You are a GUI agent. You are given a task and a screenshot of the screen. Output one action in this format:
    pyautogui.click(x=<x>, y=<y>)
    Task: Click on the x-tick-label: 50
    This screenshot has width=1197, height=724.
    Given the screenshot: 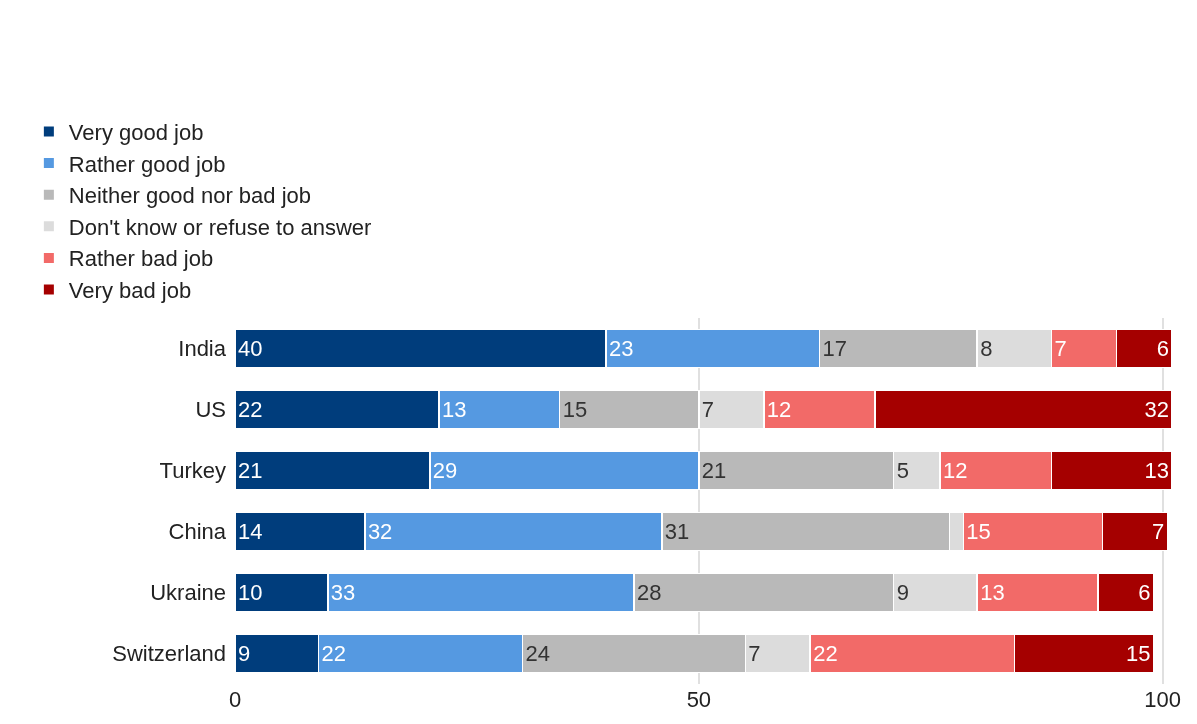 What is the action you would take?
    pyautogui.click(x=699, y=699)
    